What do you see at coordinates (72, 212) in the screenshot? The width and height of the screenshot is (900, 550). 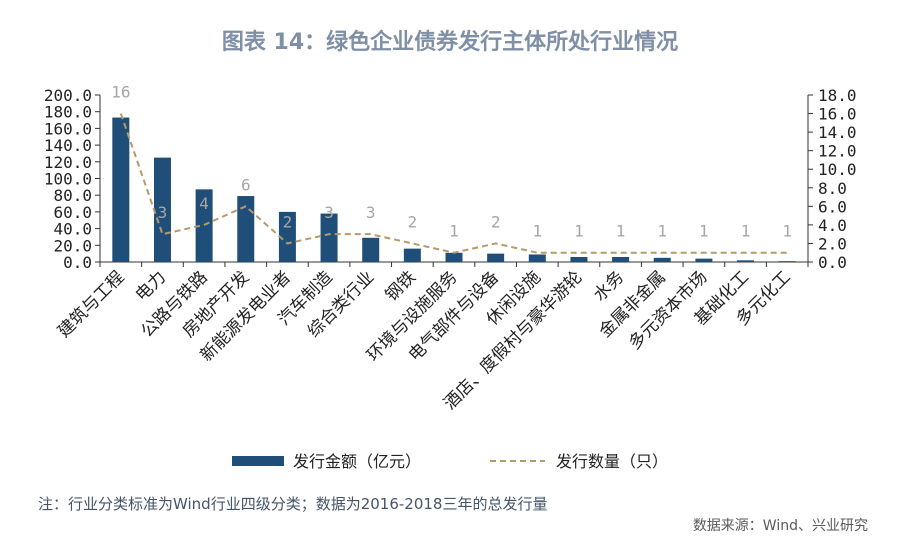 I see `left-tick-label: 60.0` at bounding box center [72, 212].